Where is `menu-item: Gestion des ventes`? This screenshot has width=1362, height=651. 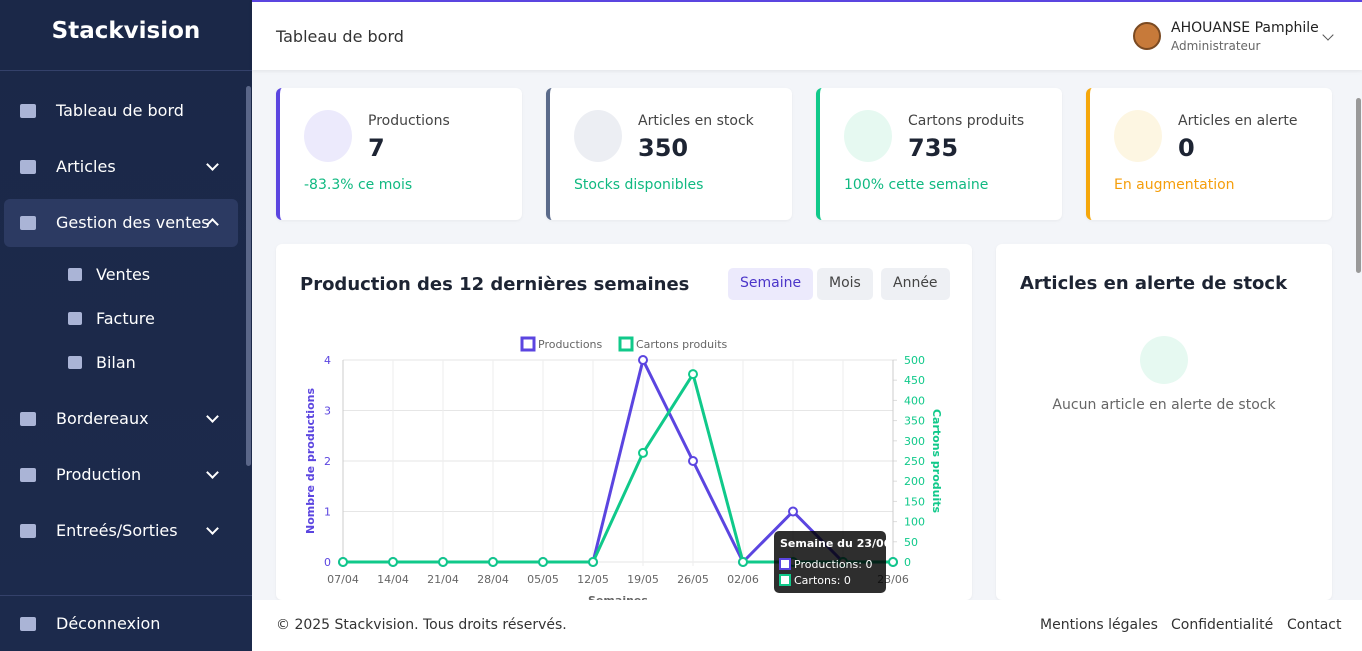 menu-item: Gestion des ventes is located at coordinates (133, 222).